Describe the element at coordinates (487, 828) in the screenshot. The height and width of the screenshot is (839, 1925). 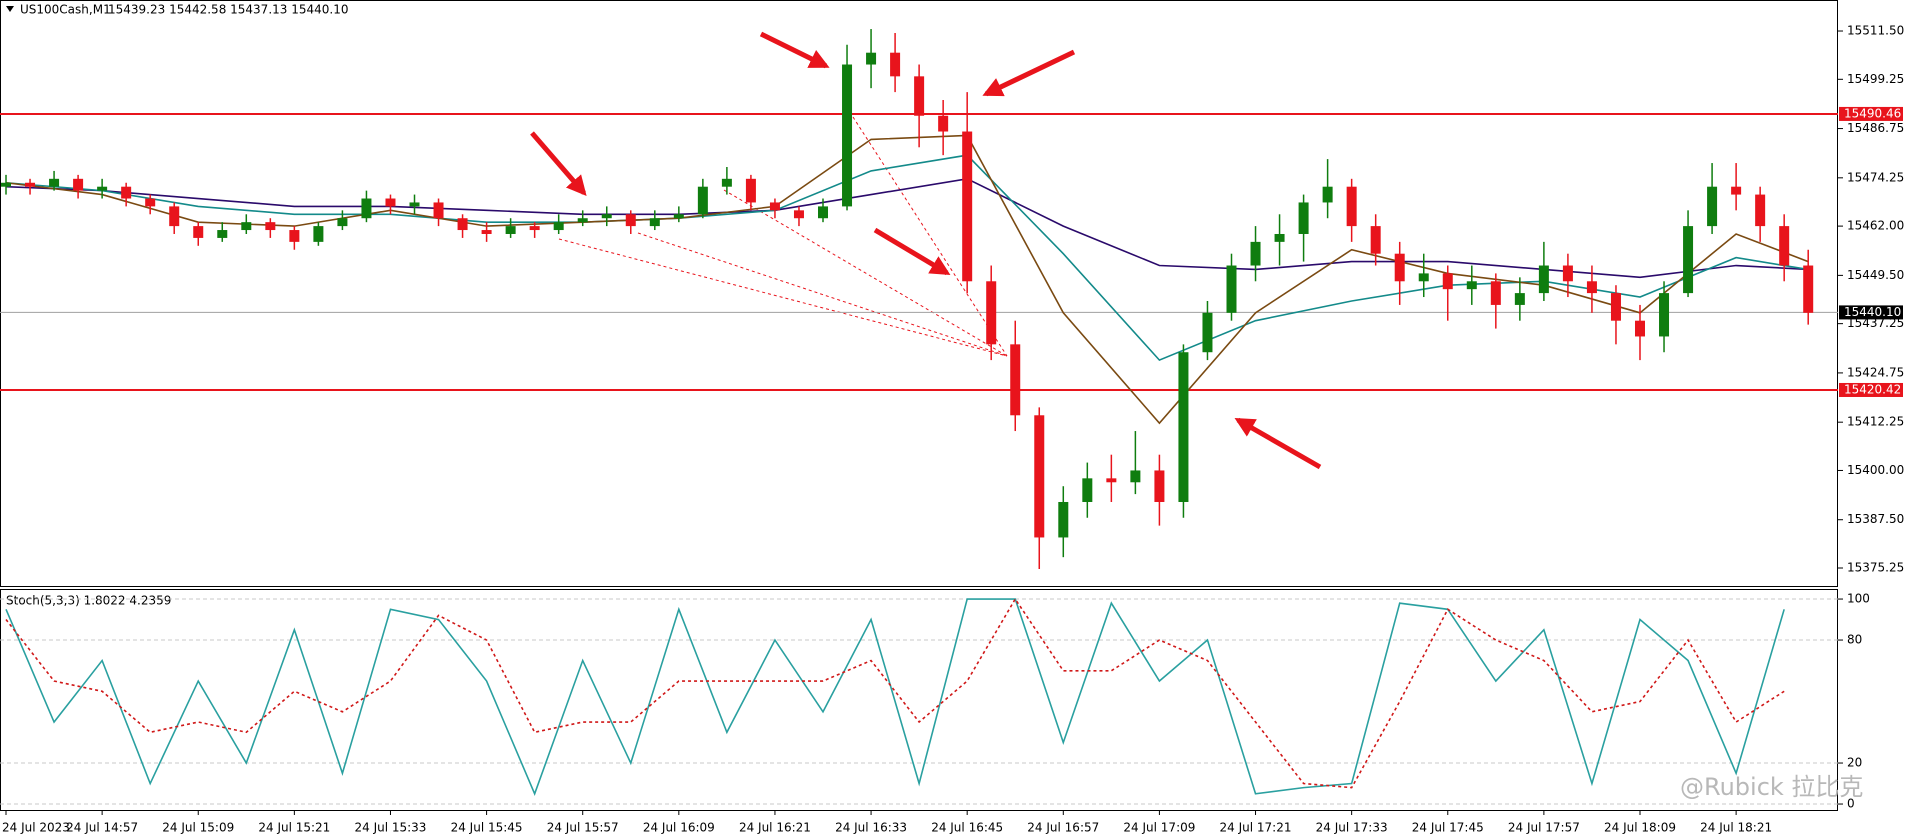
I see `x-tick-label: 24 Jul 15:45` at that location.